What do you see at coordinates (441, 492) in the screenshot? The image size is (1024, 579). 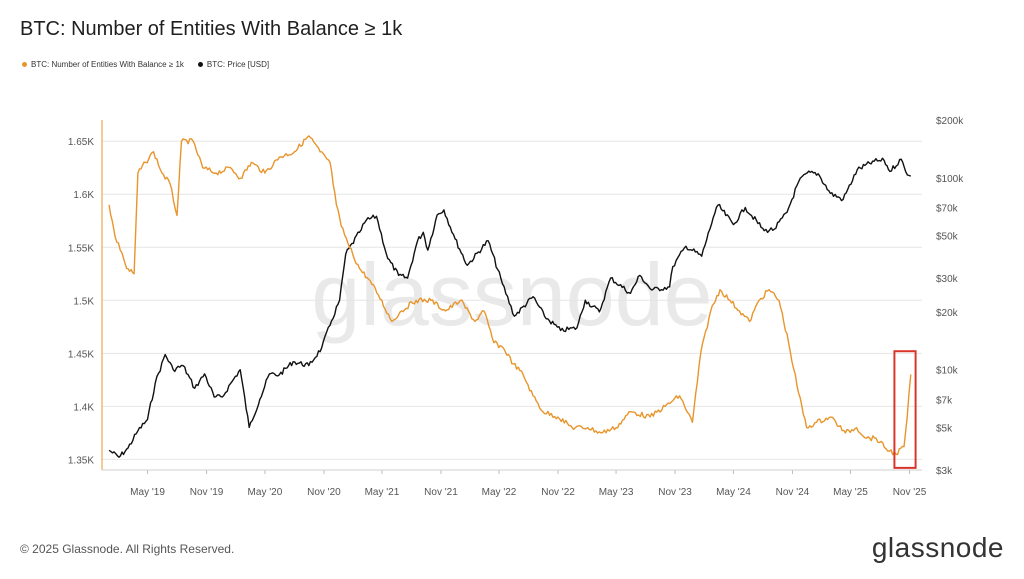 I see `x-tick-label: Nov '21` at bounding box center [441, 492].